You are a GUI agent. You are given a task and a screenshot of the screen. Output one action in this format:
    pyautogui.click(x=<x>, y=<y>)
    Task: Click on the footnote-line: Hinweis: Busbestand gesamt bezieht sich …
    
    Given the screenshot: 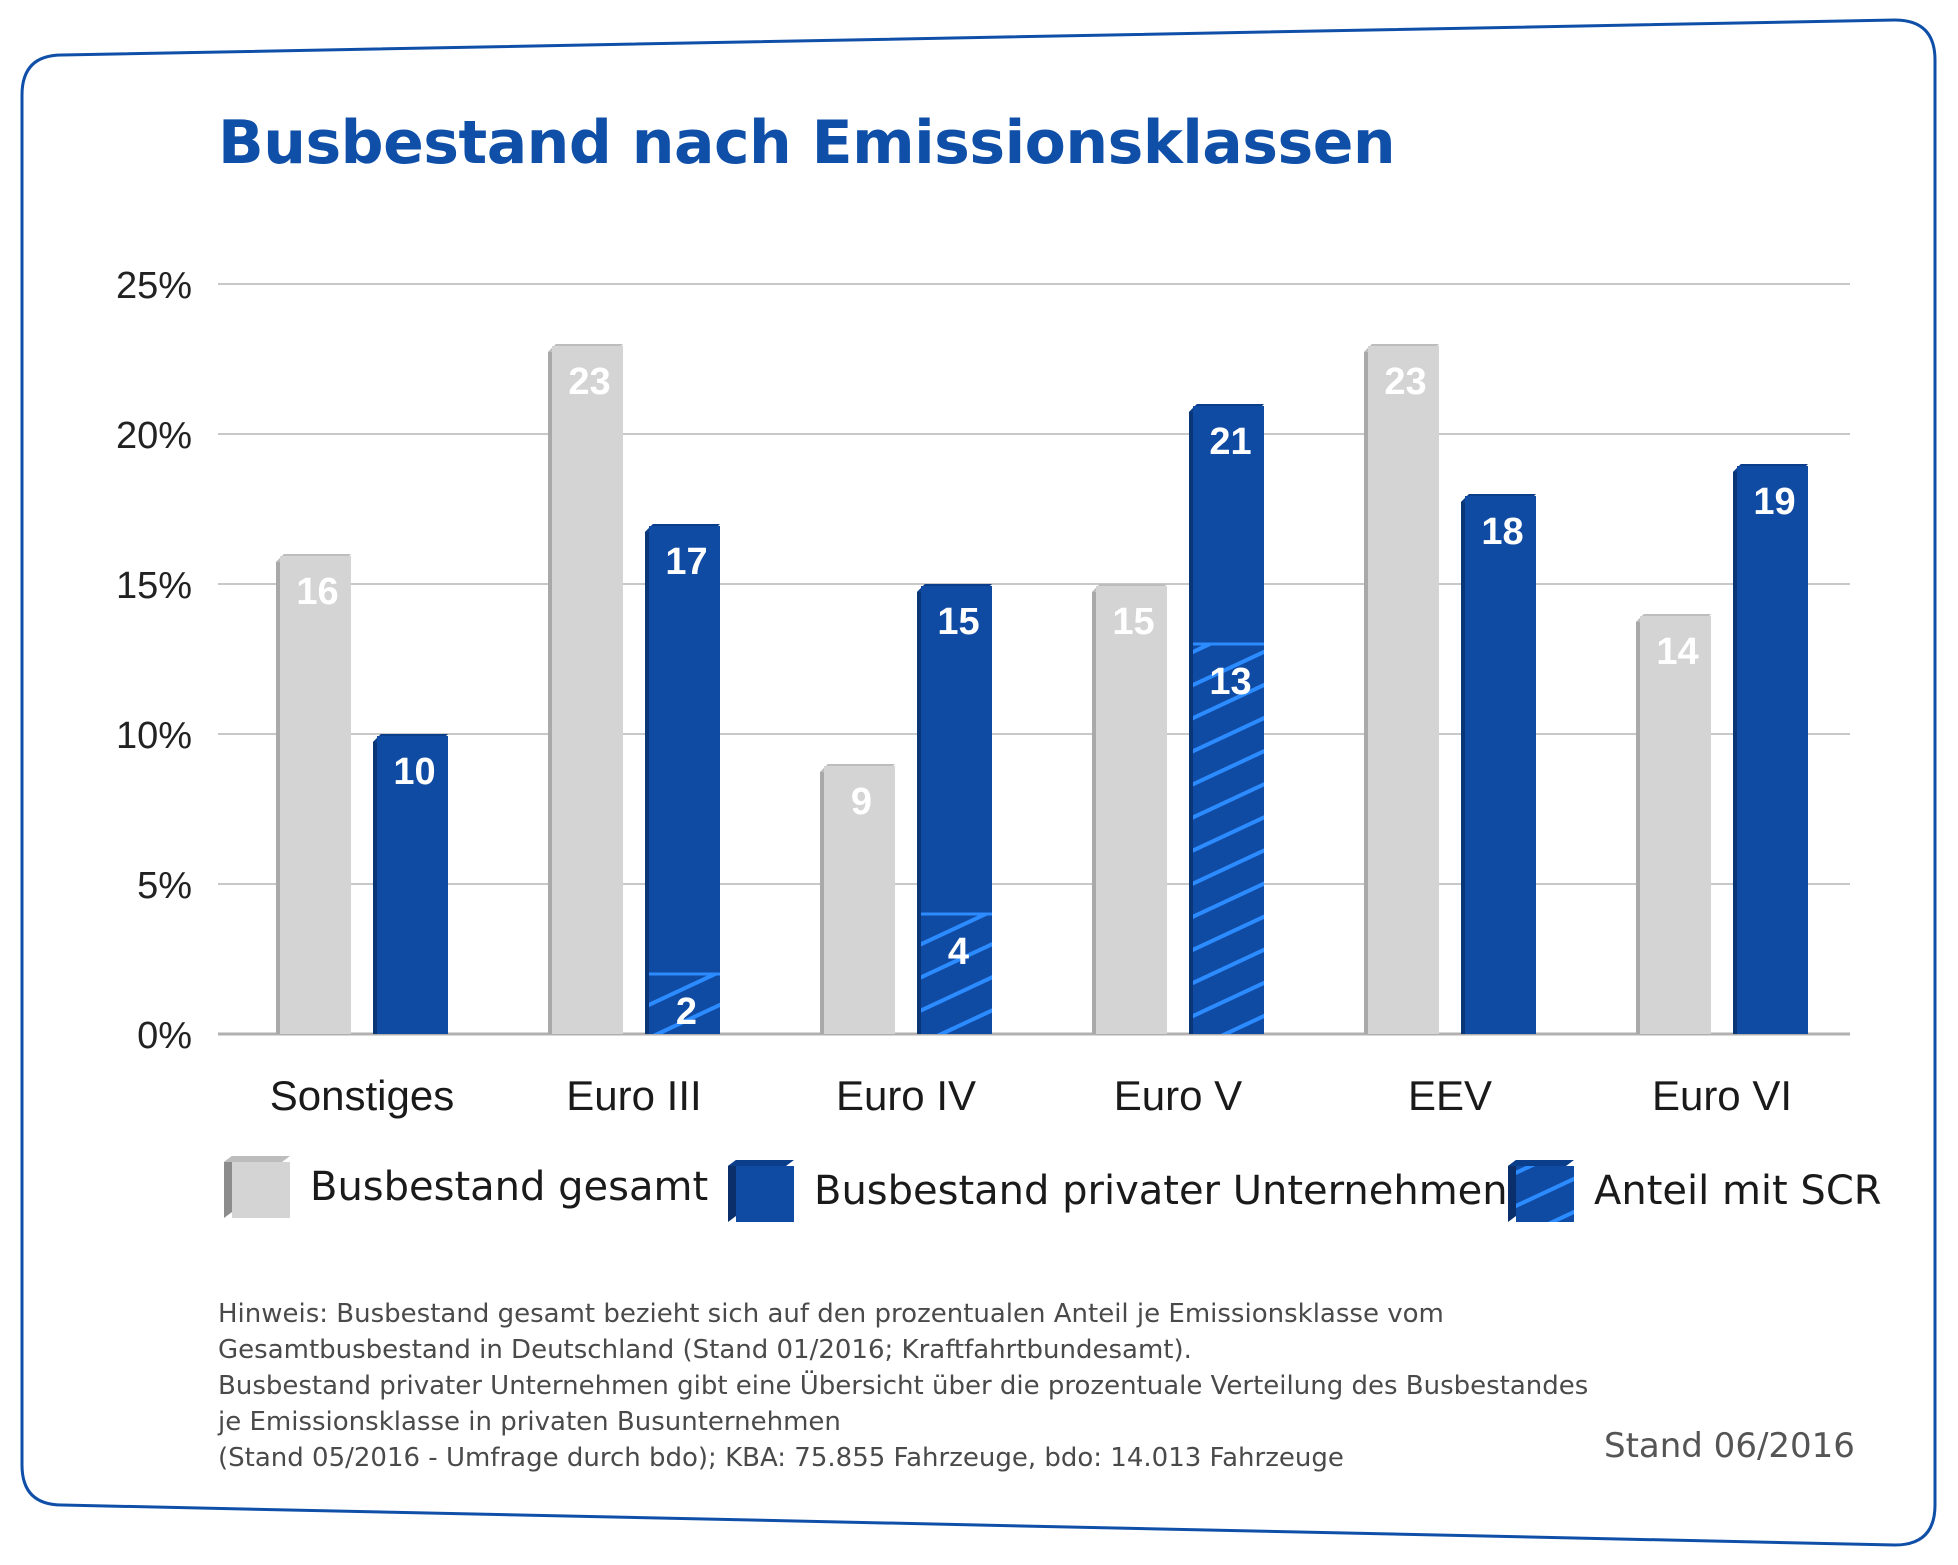 What is the action you would take?
    pyautogui.click(x=831, y=1314)
    